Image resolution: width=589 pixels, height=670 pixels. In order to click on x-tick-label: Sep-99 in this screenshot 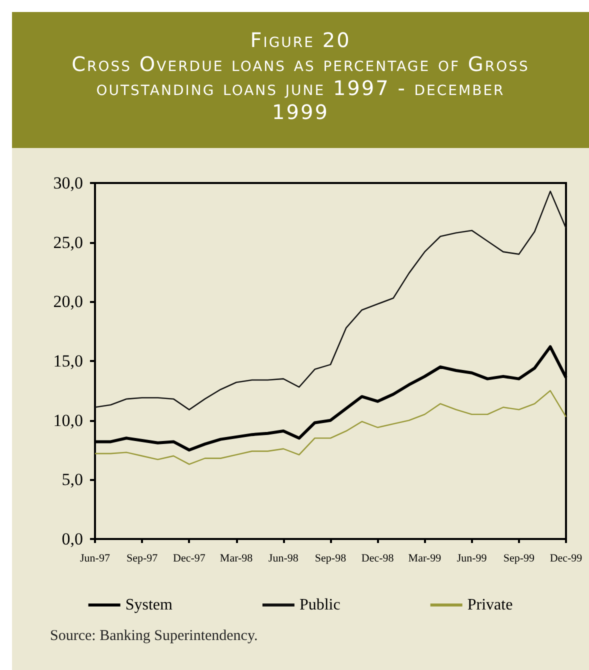, I will do `click(519, 558)`.